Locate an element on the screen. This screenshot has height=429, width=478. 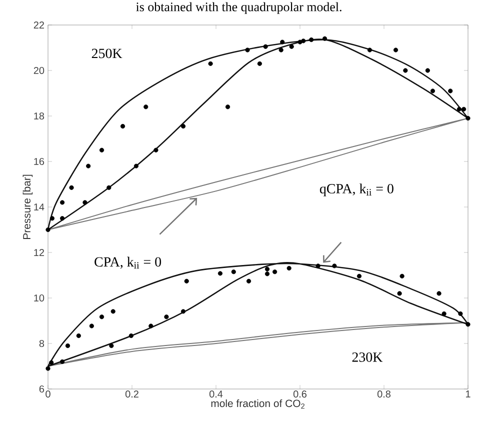
annotation: CPA, k$_{ii}$ = 0 is located at coordinates (128, 262).